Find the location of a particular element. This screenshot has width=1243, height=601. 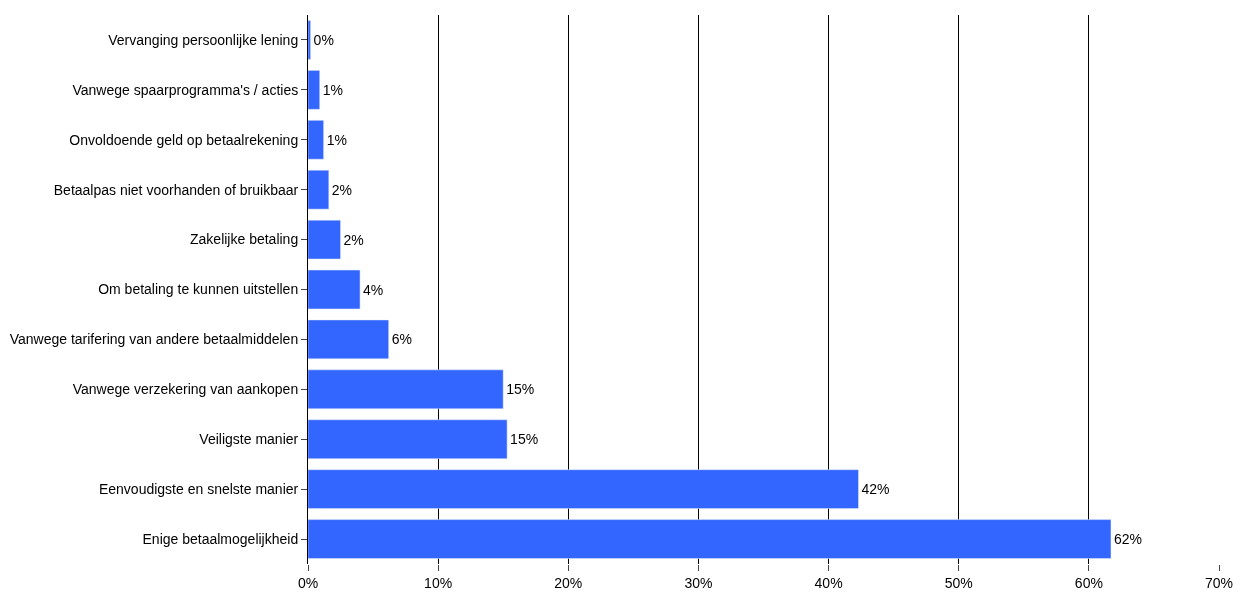

y-tick-label: Vanwege spaarprogramma's / acties is located at coordinates (185, 89).